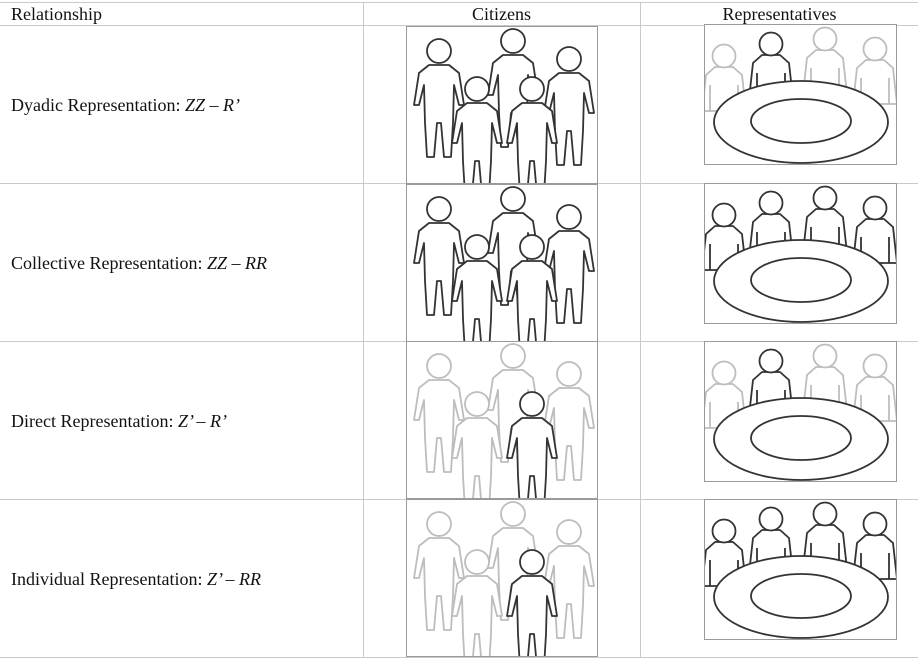 The width and height of the screenshot is (918, 662). I want to click on row-label-dyadic: Dyadic Representation: ZZ – R’, so click(125, 105).